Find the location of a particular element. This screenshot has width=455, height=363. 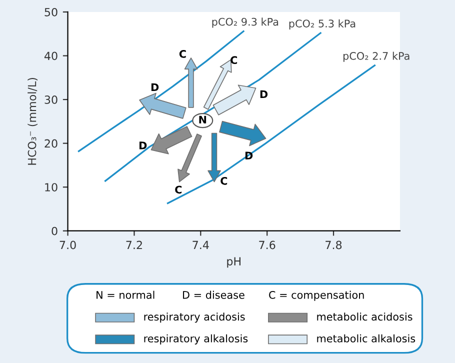

y-tick-label: 50 is located at coordinates (51, 12).